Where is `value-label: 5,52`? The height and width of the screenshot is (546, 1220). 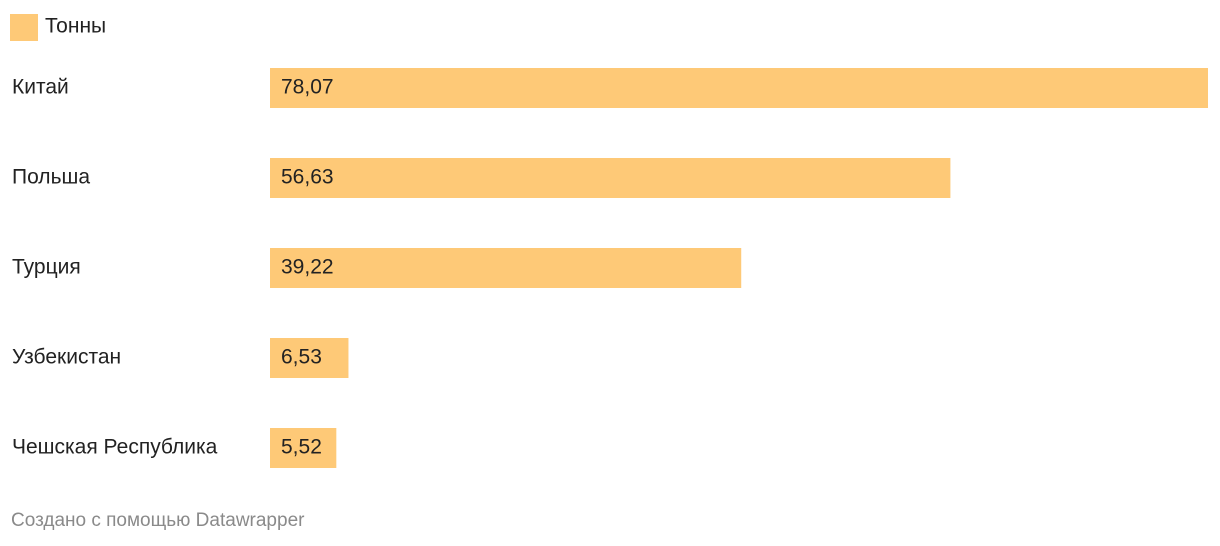 value-label: 5,52 is located at coordinates (301, 447).